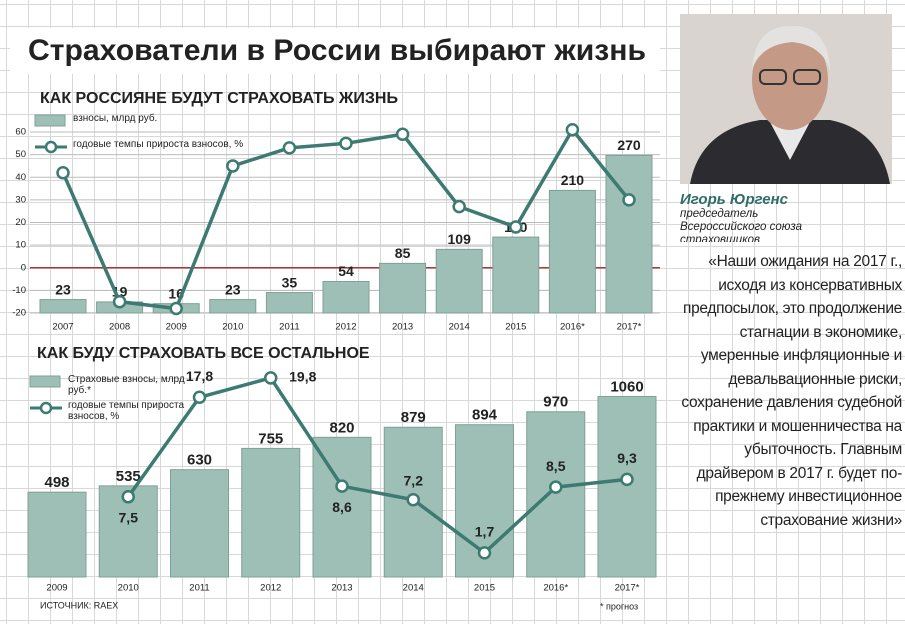 This screenshot has height=624, width=905. What do you see at coordinates (270, 438) in the screenshot?
I see `bar-value-label: 755` at bounding box center [270, 438].